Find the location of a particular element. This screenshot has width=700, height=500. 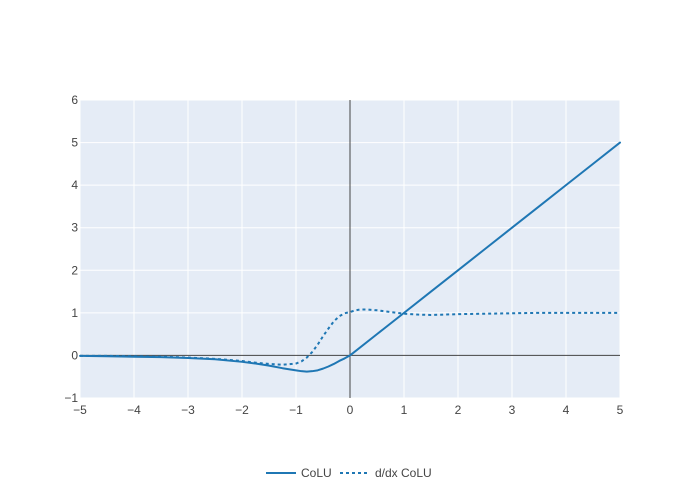

x-tick-label: 4 is located at coordinates (566, 410).